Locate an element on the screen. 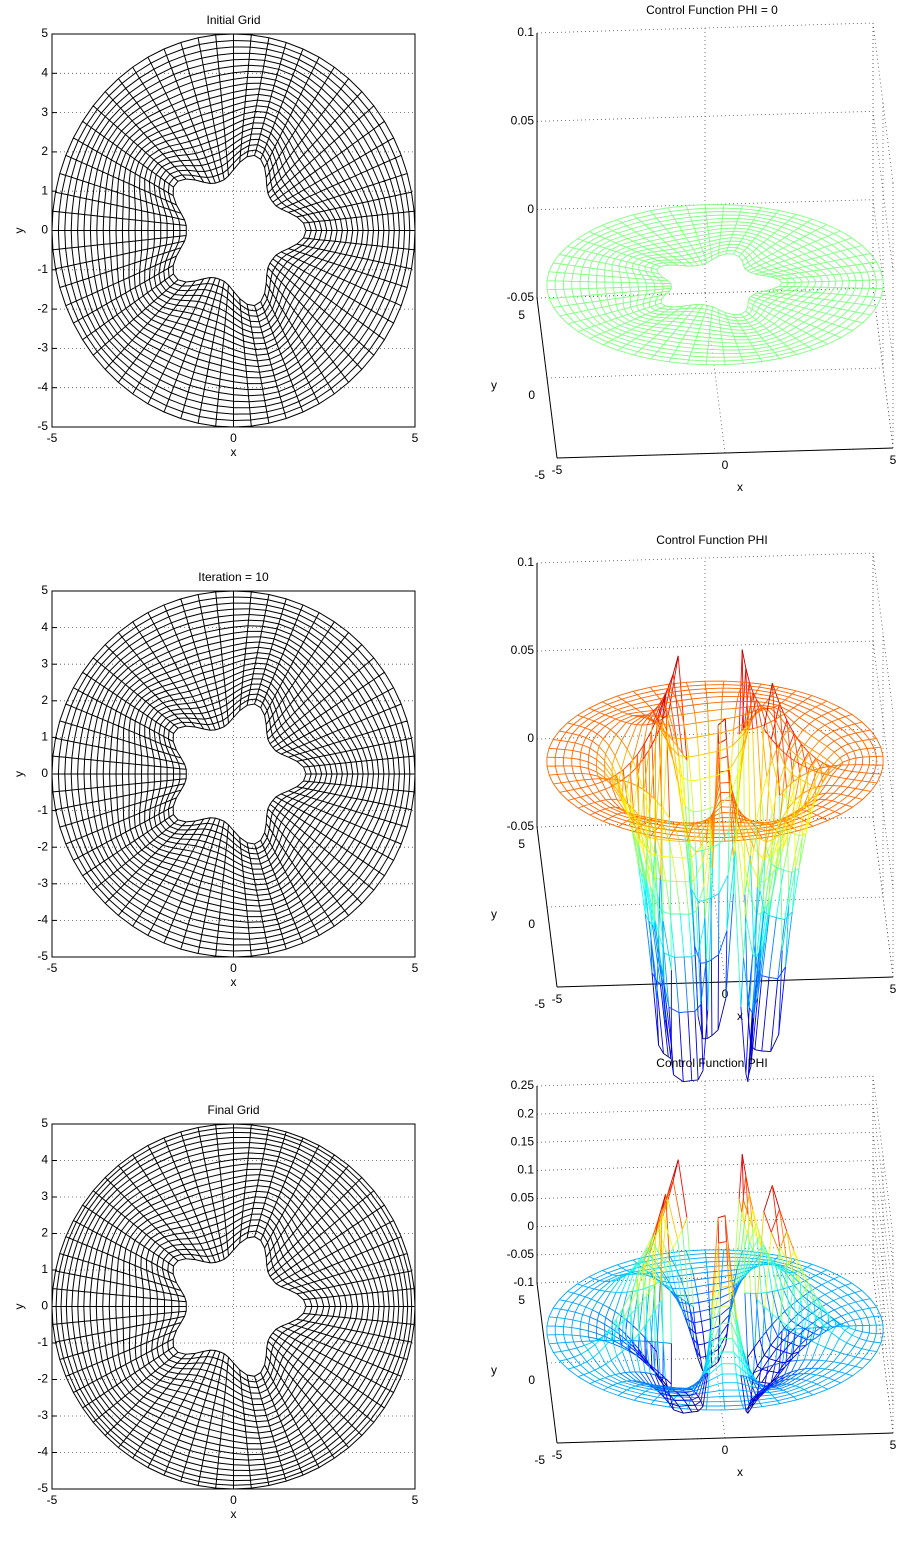  z-tick-label: 0.2 is located at coordinates (525, 1113).